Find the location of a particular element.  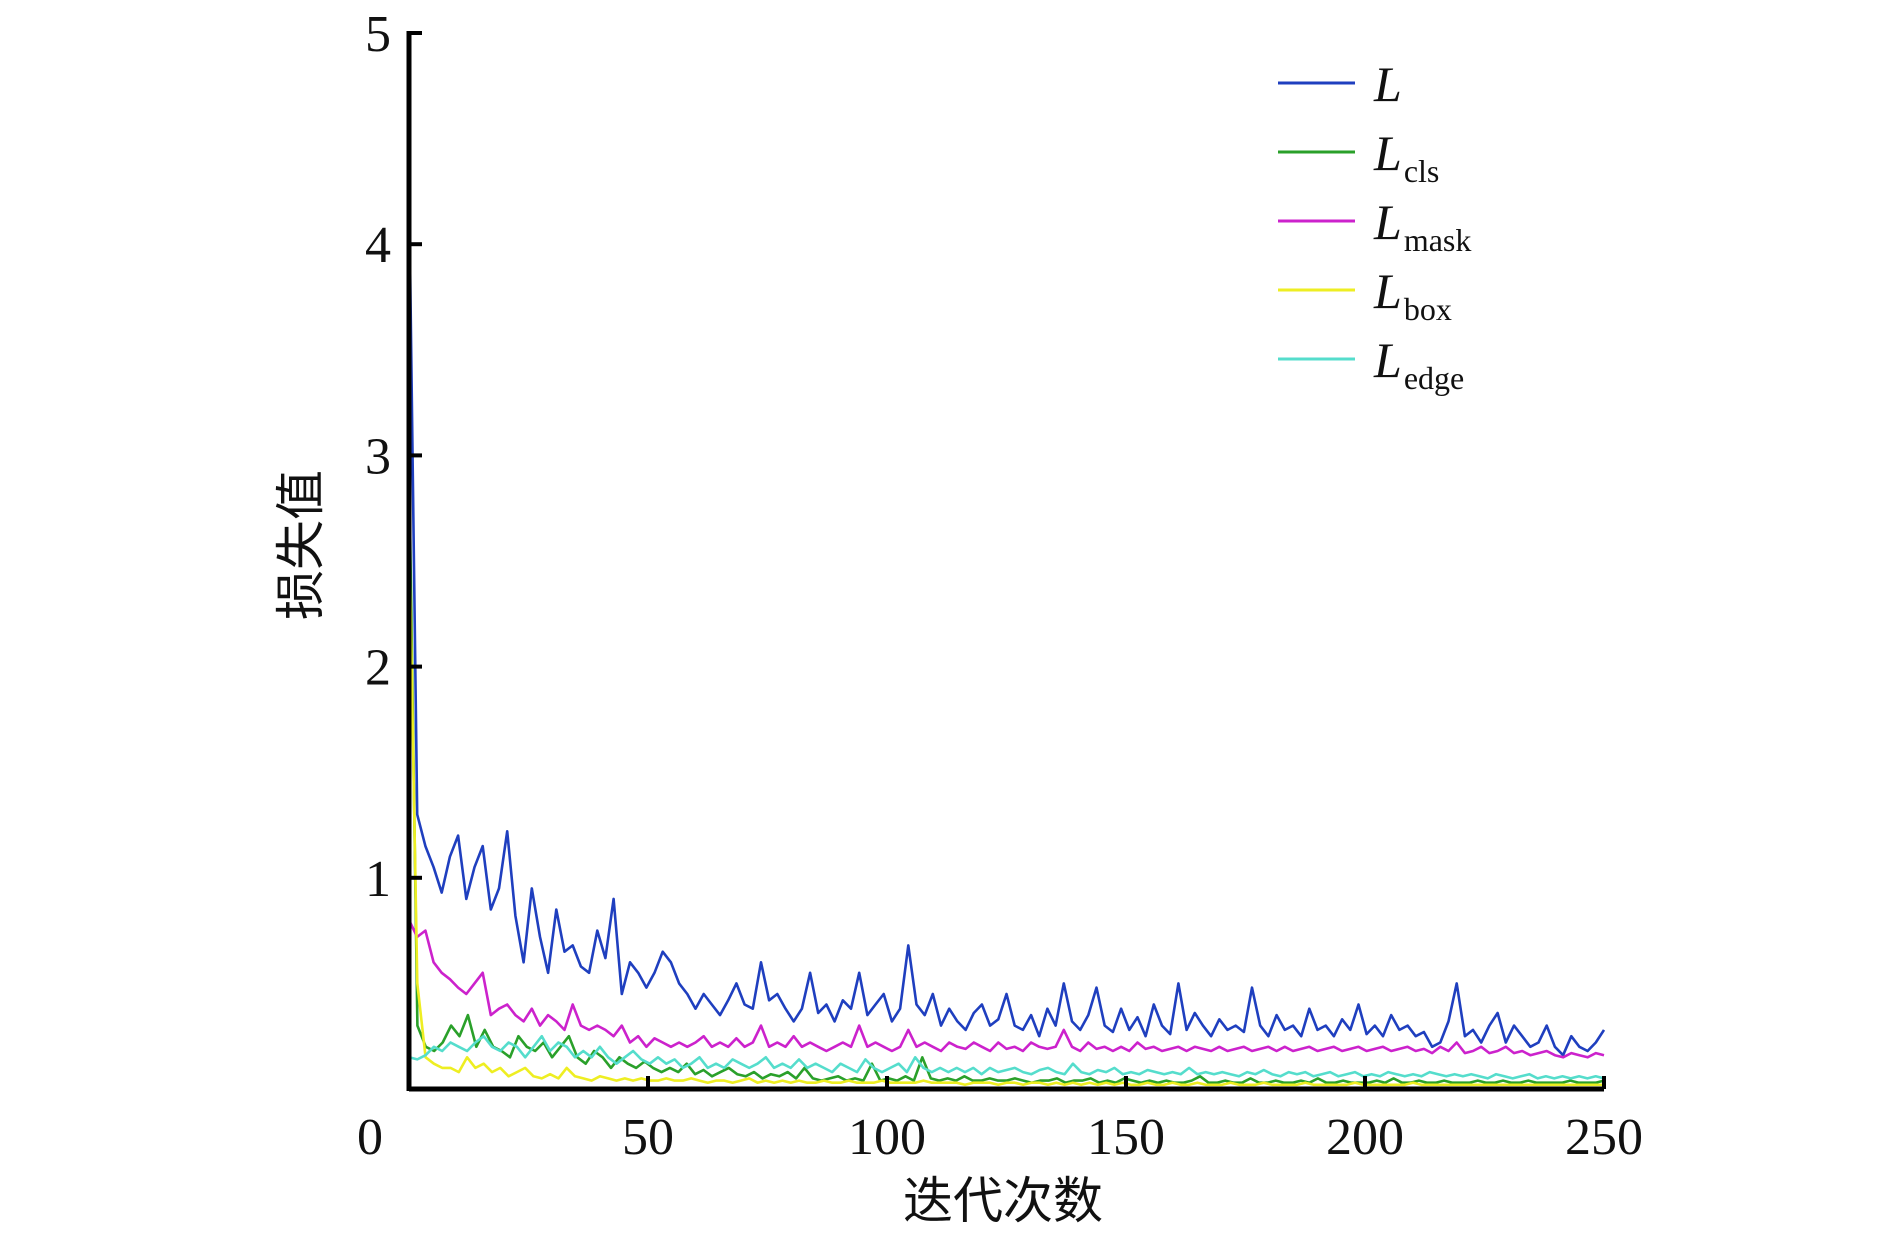

legend-subscript: cls is located at coordinates (1422, 171).